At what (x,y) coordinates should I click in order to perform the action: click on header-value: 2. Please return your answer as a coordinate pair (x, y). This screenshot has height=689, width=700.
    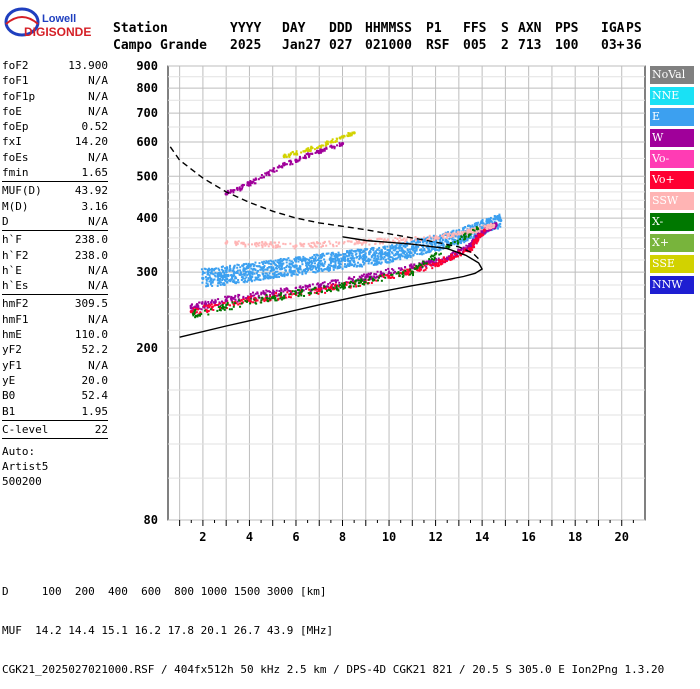
    Looking at the image, I should click on (505, 45).